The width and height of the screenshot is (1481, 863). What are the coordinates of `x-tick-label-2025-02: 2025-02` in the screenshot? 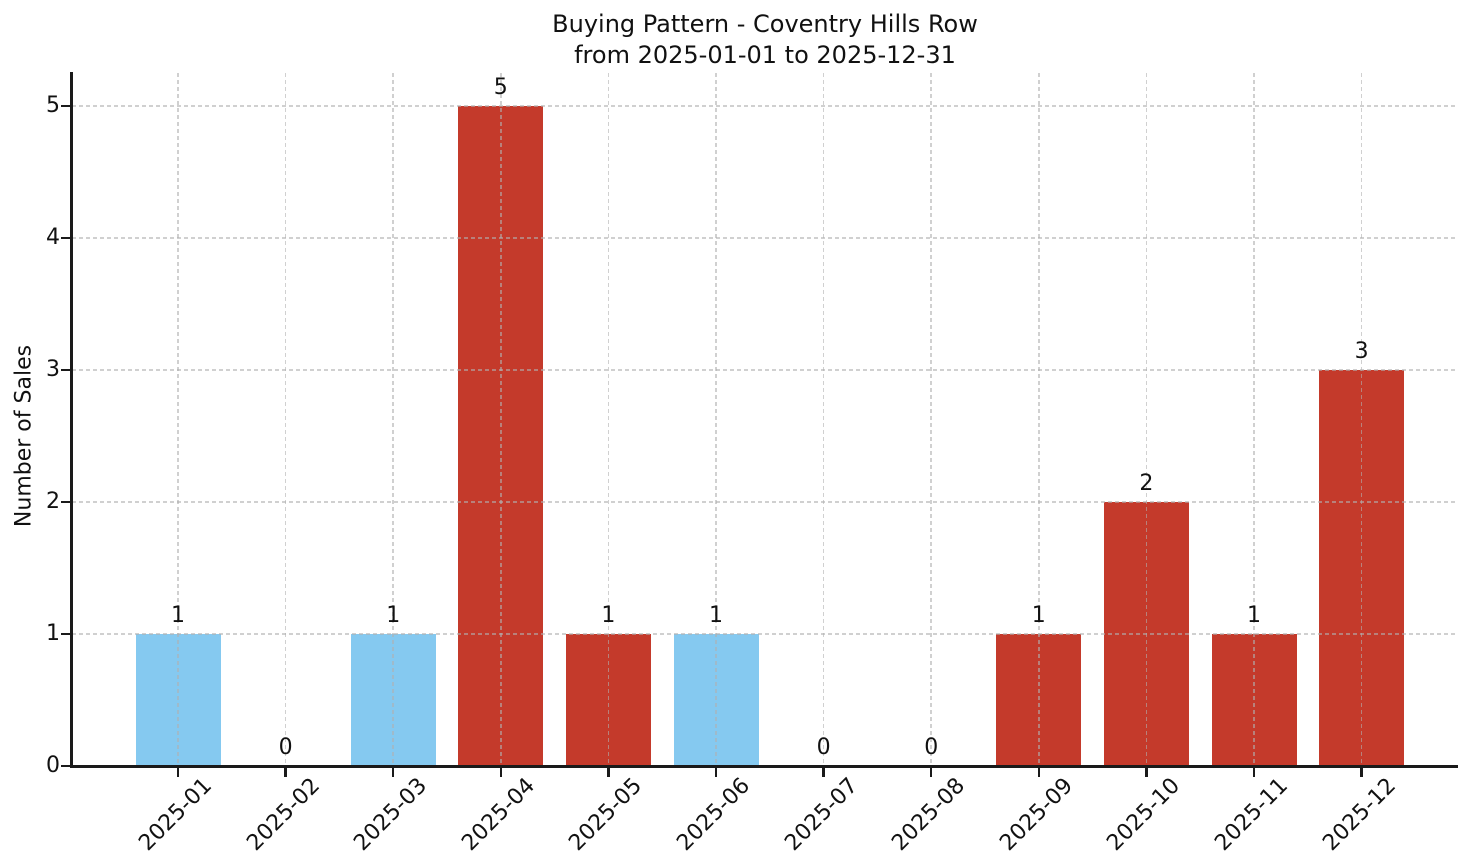 It's located at (283, 814).